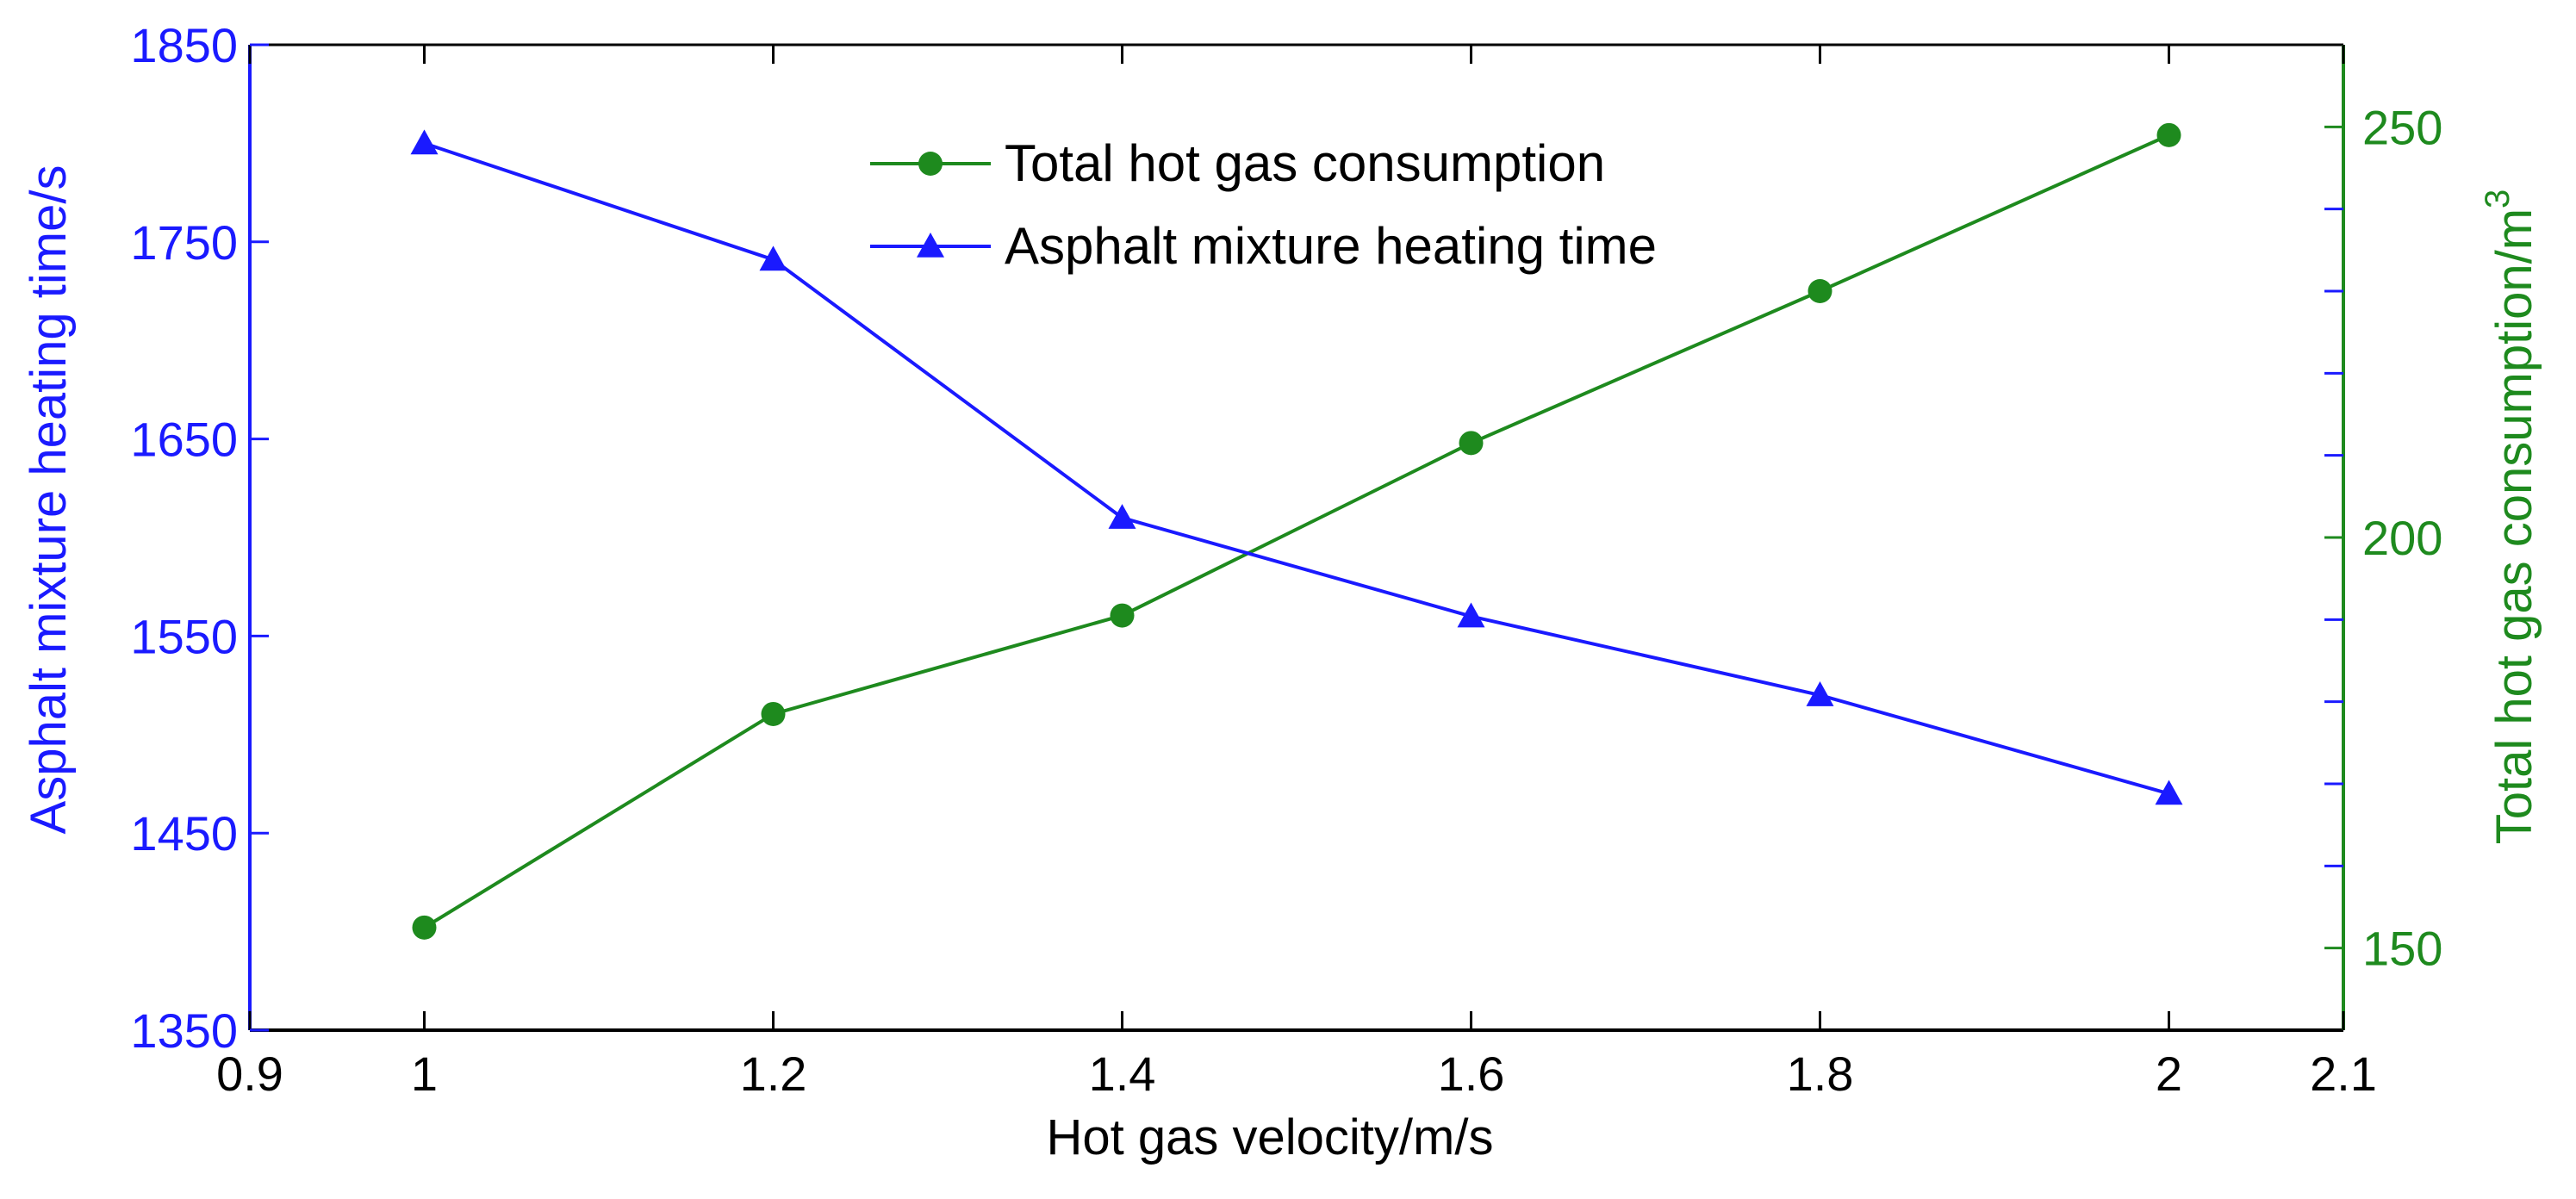 Image resolution: width=2576 pixels, height=1199 pixels. What do you see at coordinates (931, 245) in the screenshot?
I see `legend-marker-triangle` at bounding box center [931, 245].